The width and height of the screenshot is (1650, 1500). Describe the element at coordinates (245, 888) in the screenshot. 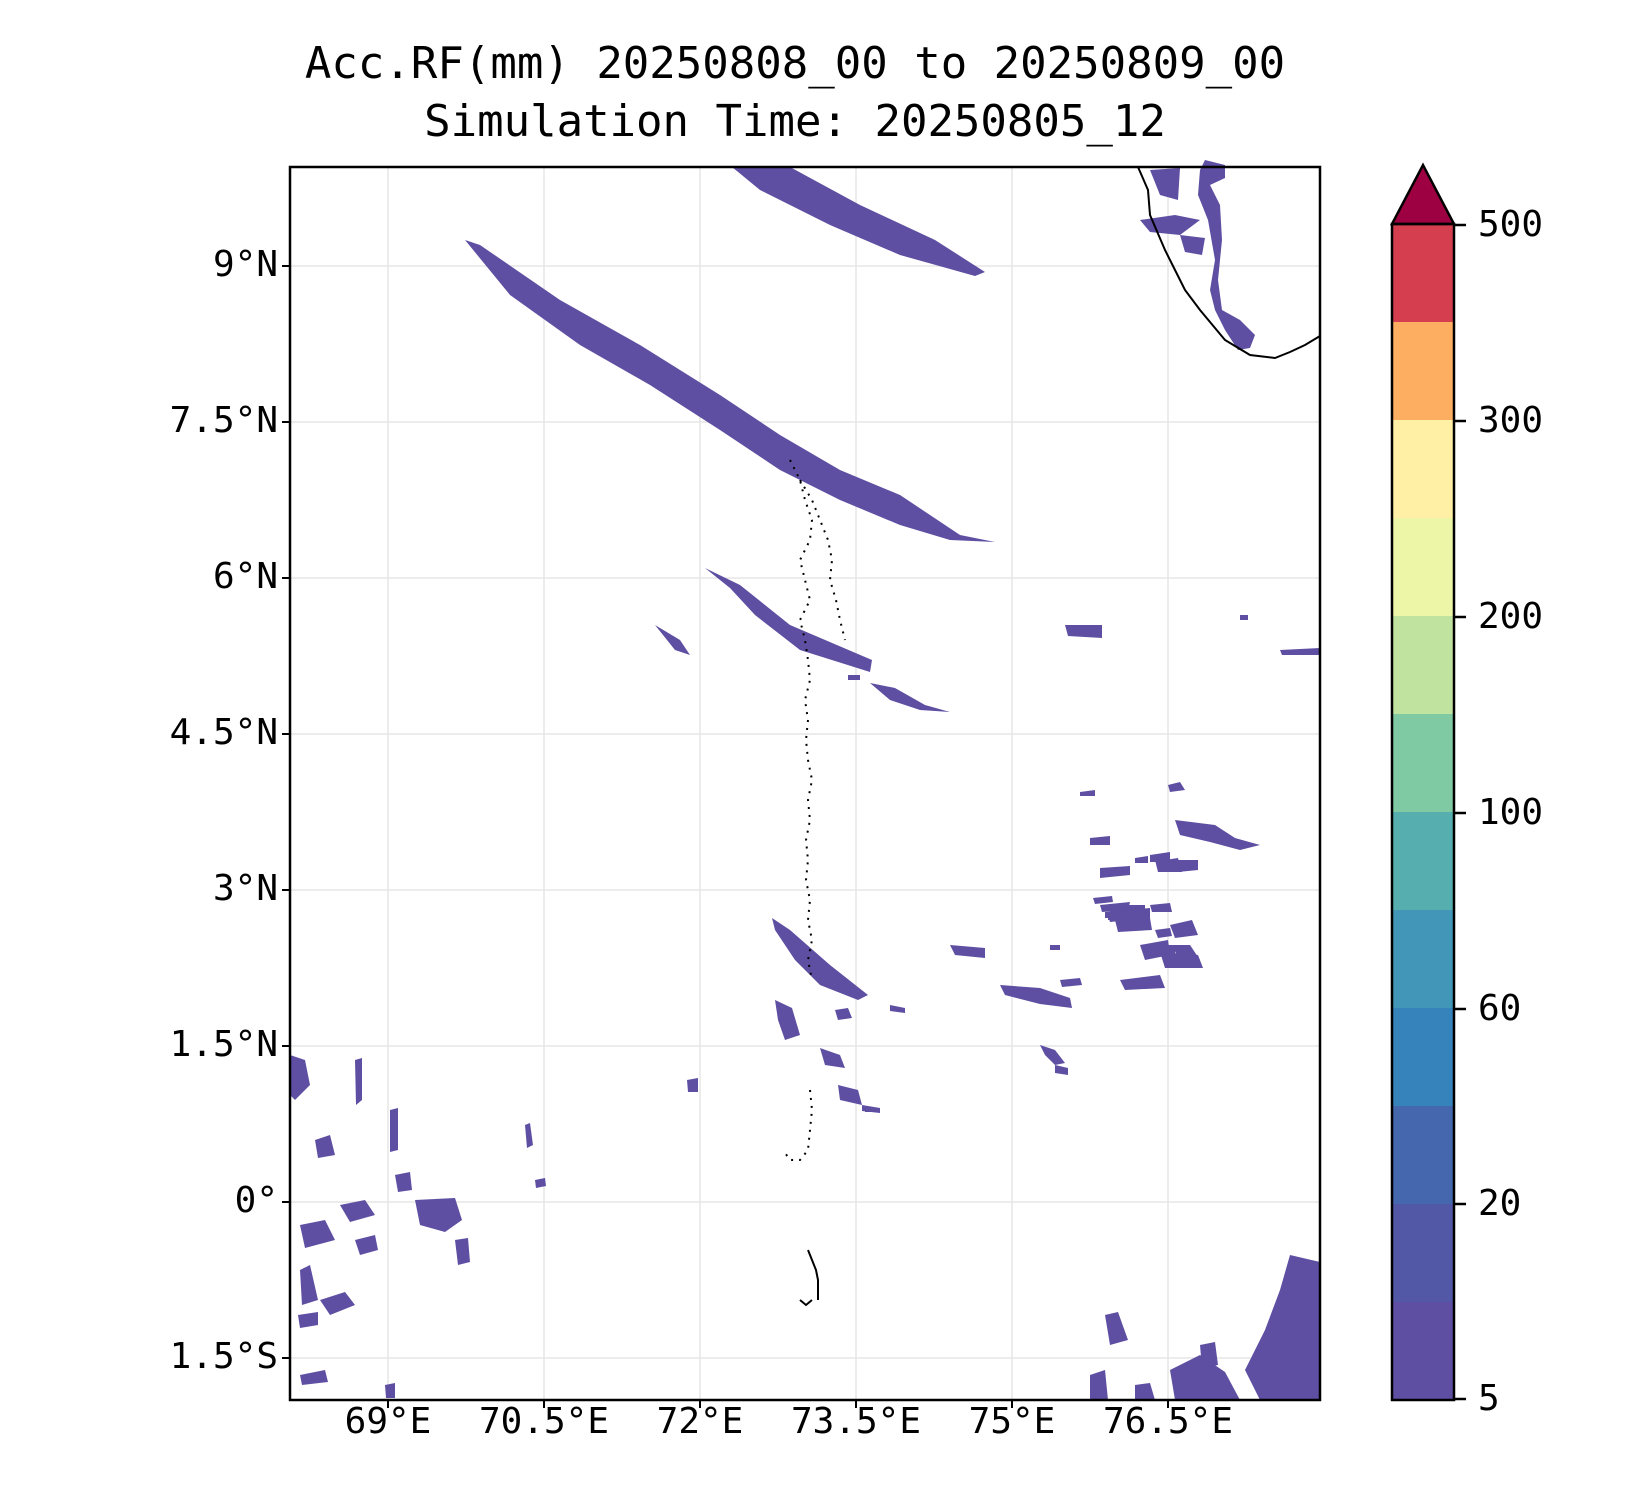

I see `lat-label: 3°N` at that location.